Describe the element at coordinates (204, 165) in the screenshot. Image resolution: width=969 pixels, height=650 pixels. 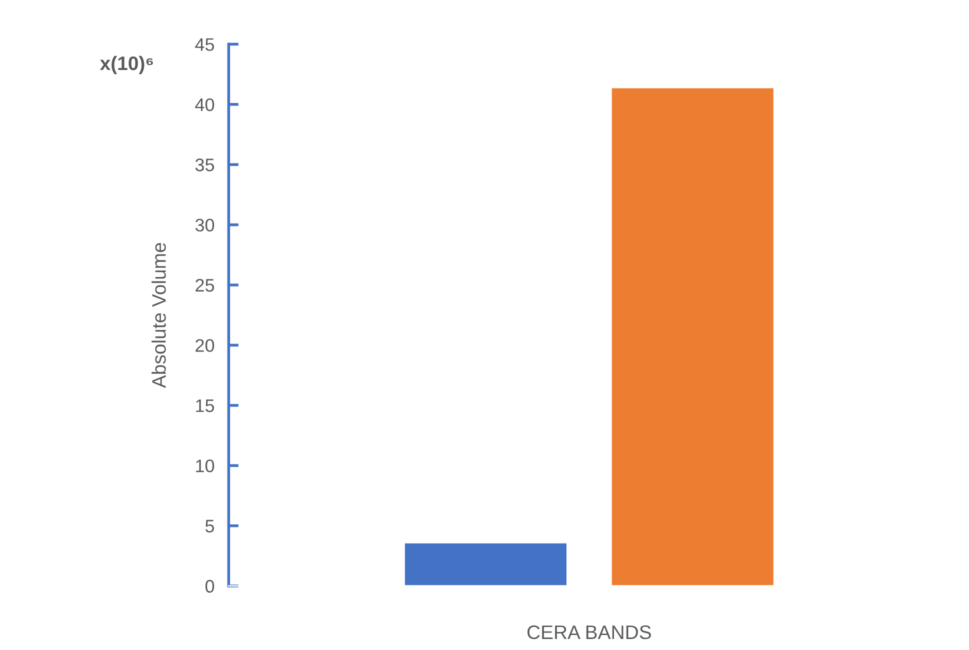
I see `y-tick-label: 35` at that location.